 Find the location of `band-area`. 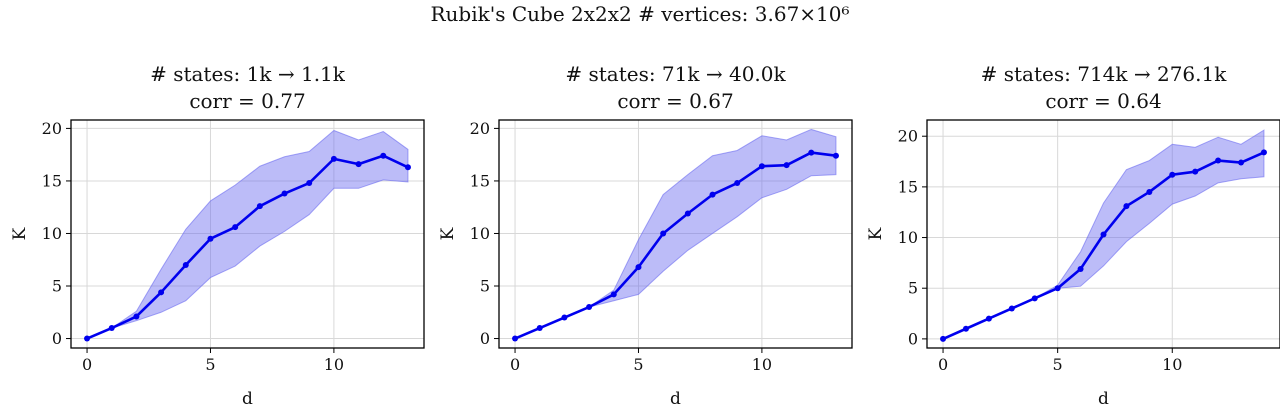

band-area is located at coordinates (675, 234).